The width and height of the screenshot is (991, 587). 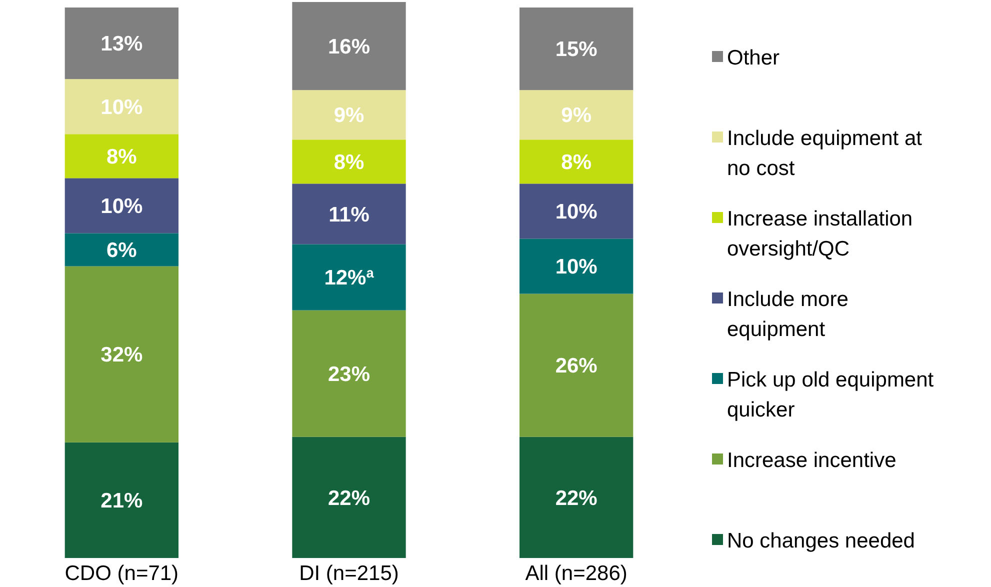 What do you see at coordinates (830, 395) in the screenshot?
I see `legend-label: Pick up old equipment quicker` at bounding box center [830, 395].